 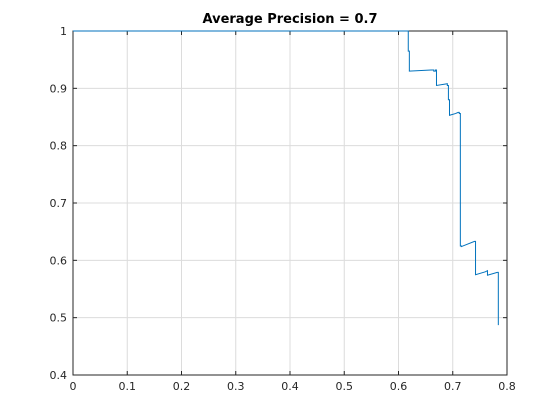 What do you see at coordinates (290, 19) in the screenshot?
I see `chart-title: Average Precision = 0.7` at bounding box center [290, 19].